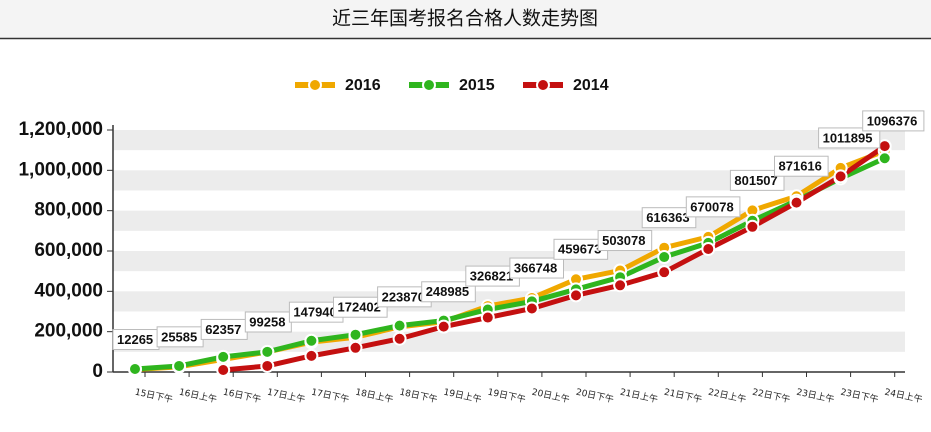 The width and height of the screenshot is (931, 432). What do you see at coordinates (330, 396) in the screenshot?
I see `x-tick-label: 17日下午` at bounding box center [330, 396].